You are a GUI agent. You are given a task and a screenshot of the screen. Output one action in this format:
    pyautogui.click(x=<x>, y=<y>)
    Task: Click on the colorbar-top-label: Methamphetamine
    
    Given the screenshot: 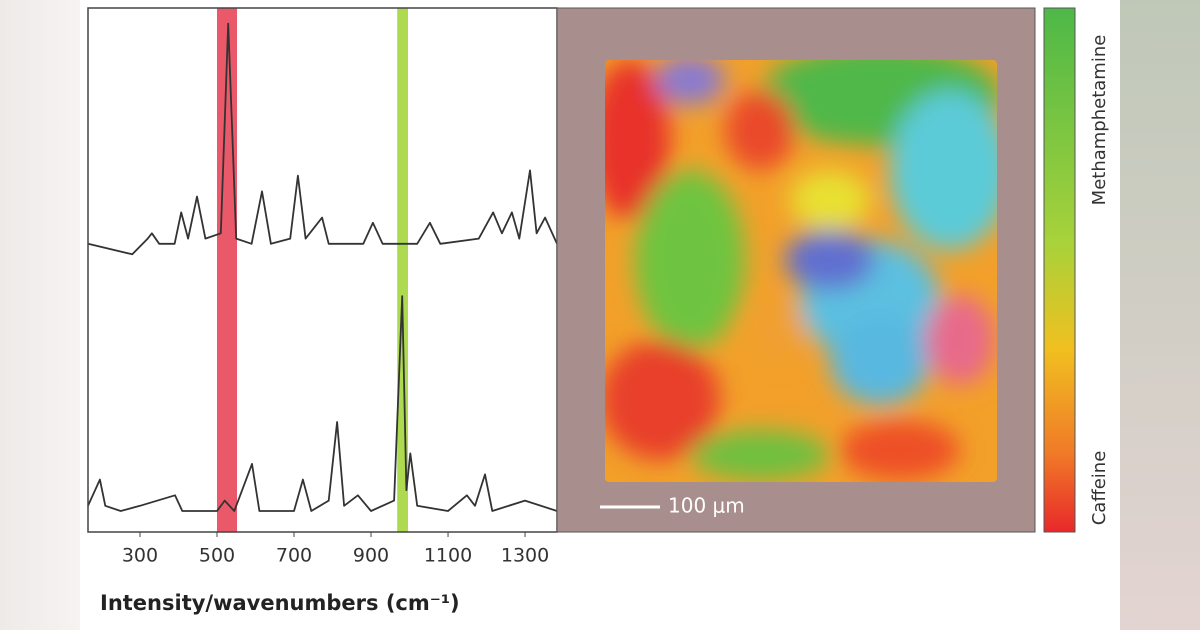 What is the action you would take?
    pyautogui.click(x=1099, y=120)
    